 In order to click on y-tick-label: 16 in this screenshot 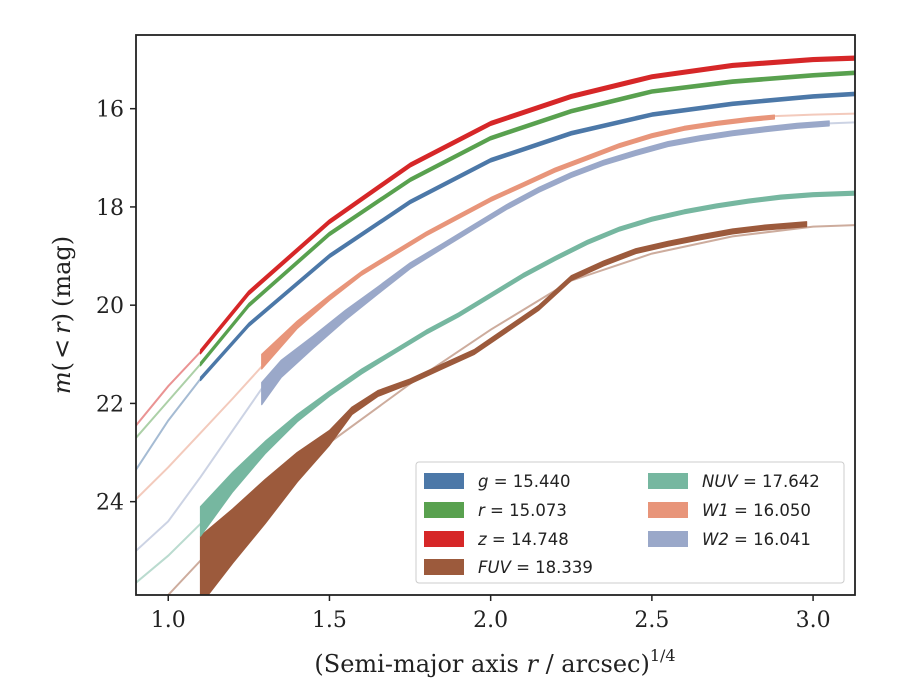, I will do `click(110, 110)`.